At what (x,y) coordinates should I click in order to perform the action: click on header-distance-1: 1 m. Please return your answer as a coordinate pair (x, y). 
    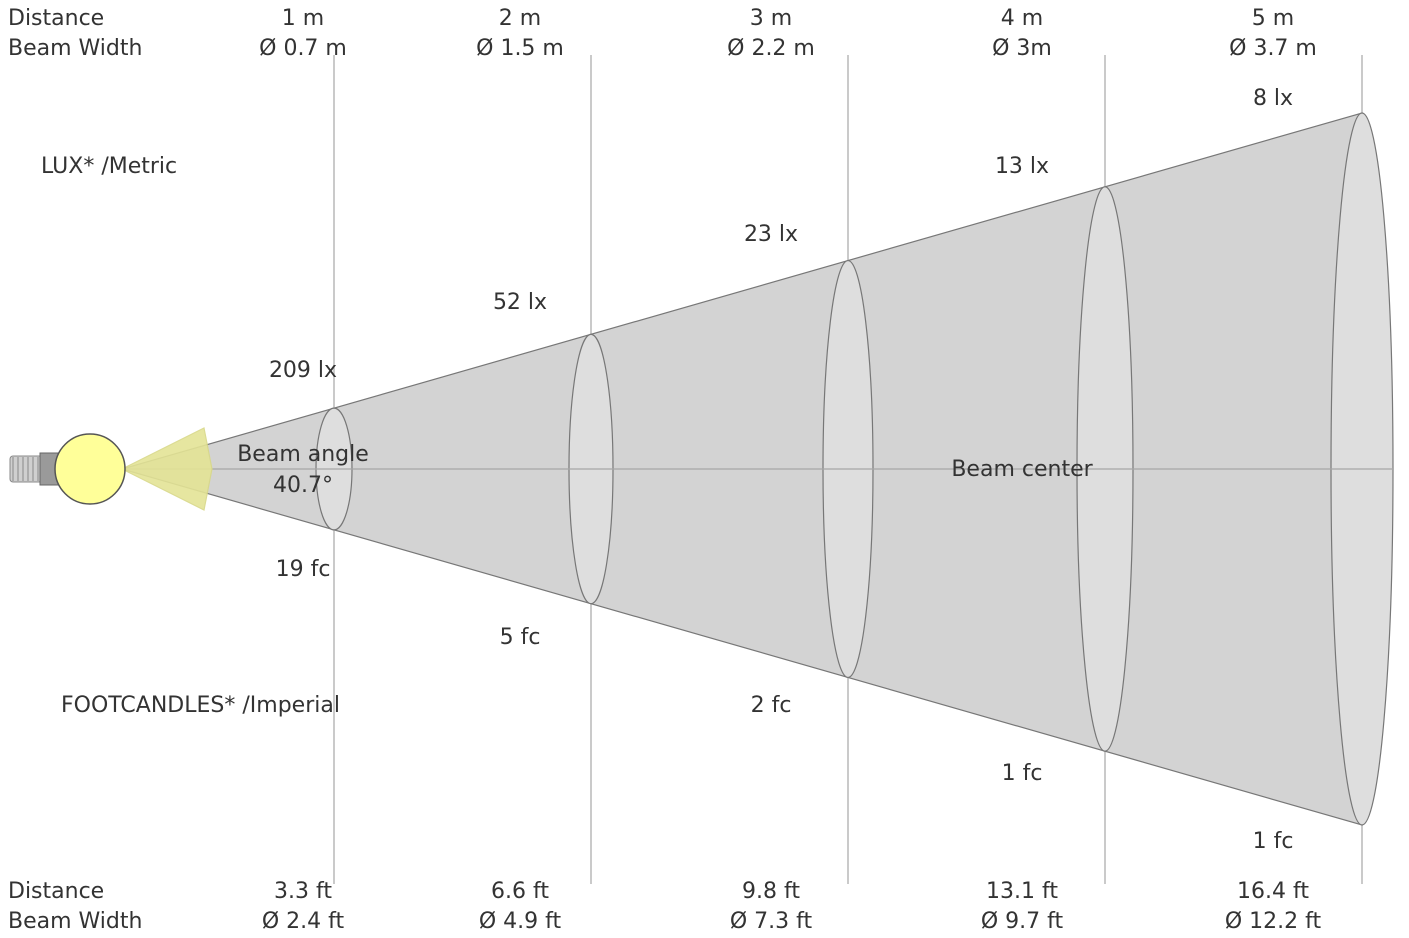
    Looking at the image, I should click on (303, 18).